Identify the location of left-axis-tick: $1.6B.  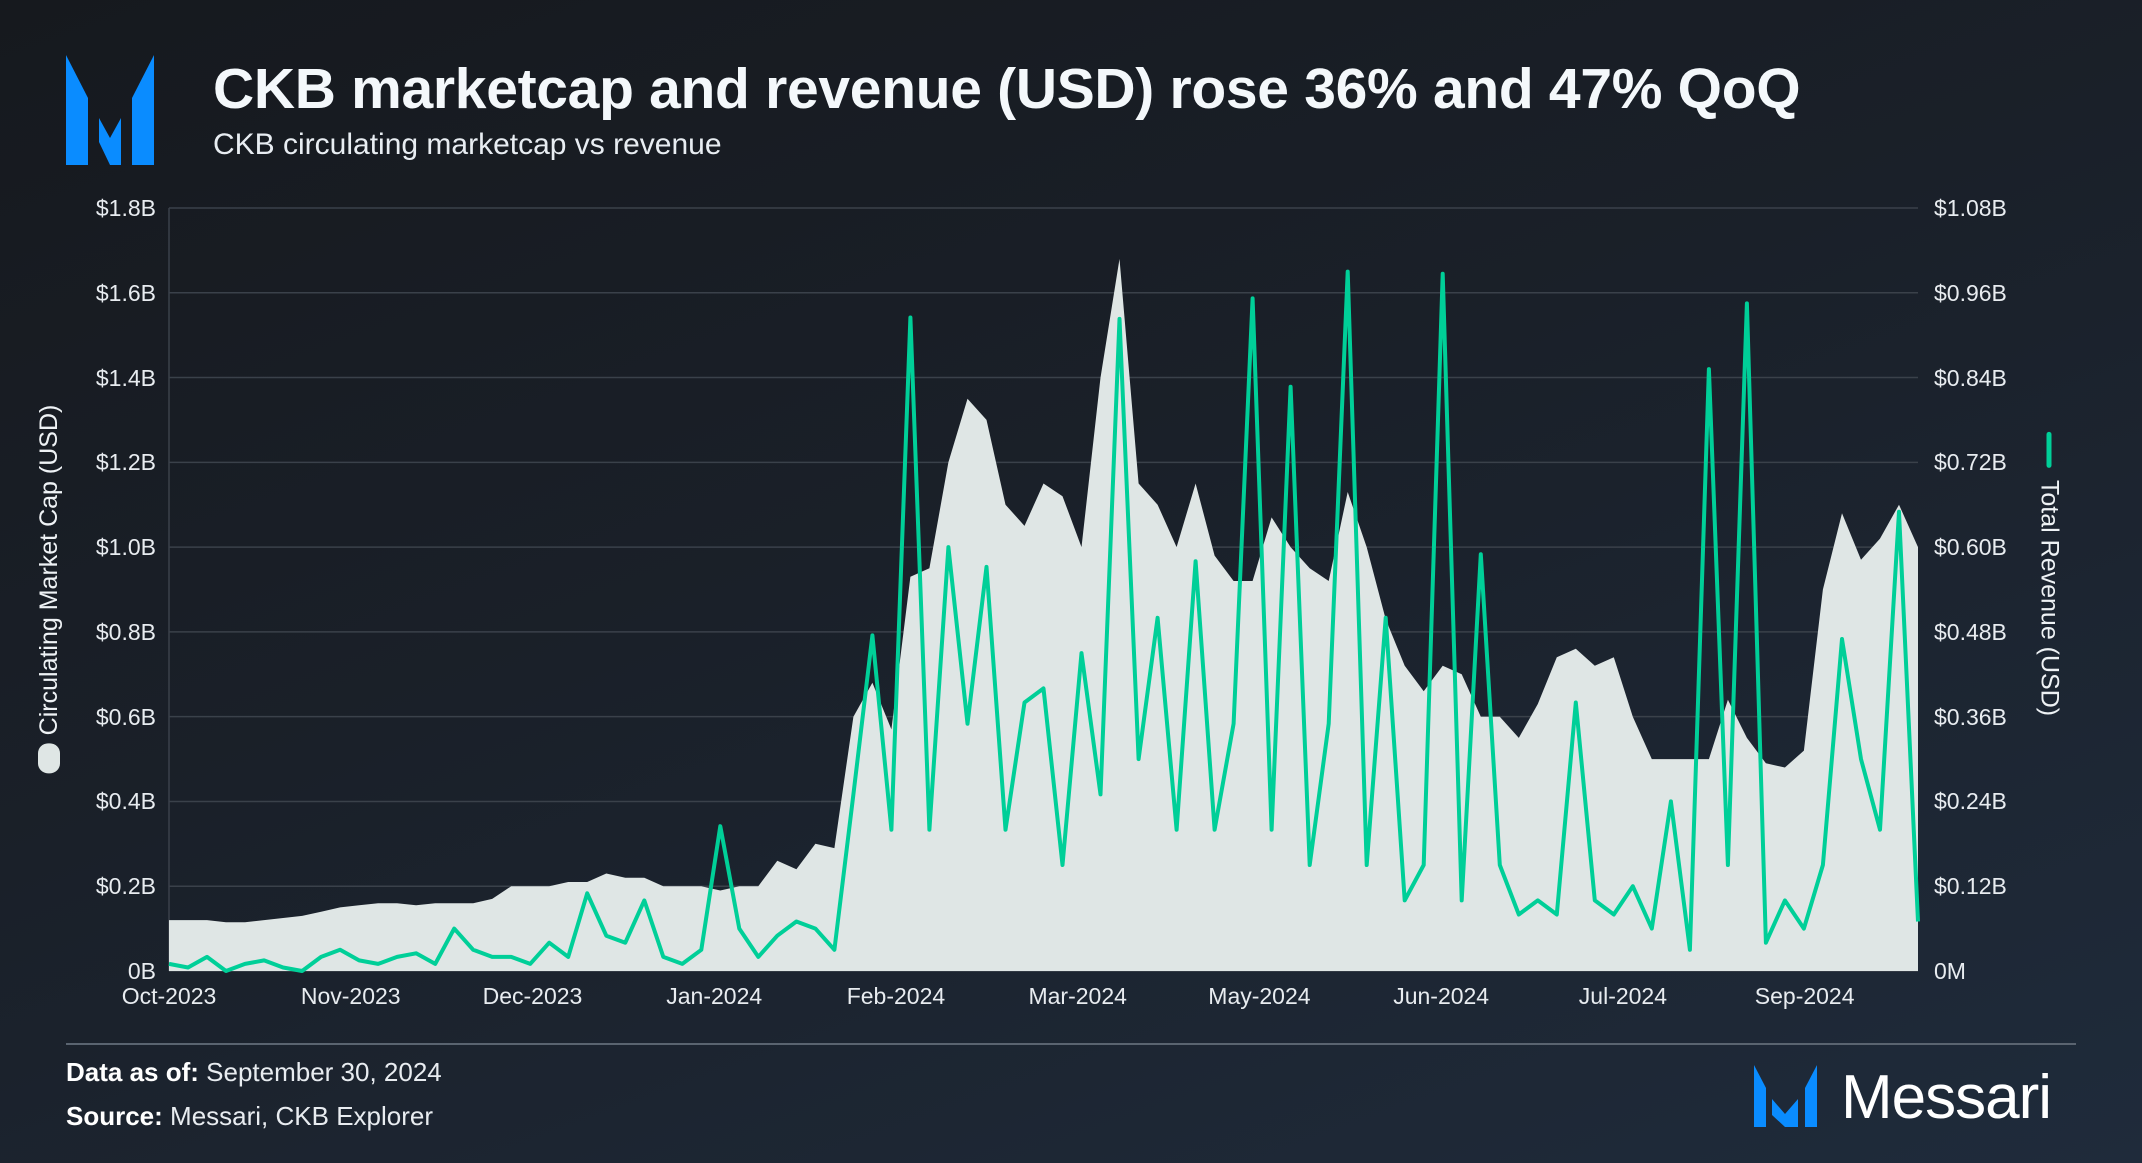
(125, 292).